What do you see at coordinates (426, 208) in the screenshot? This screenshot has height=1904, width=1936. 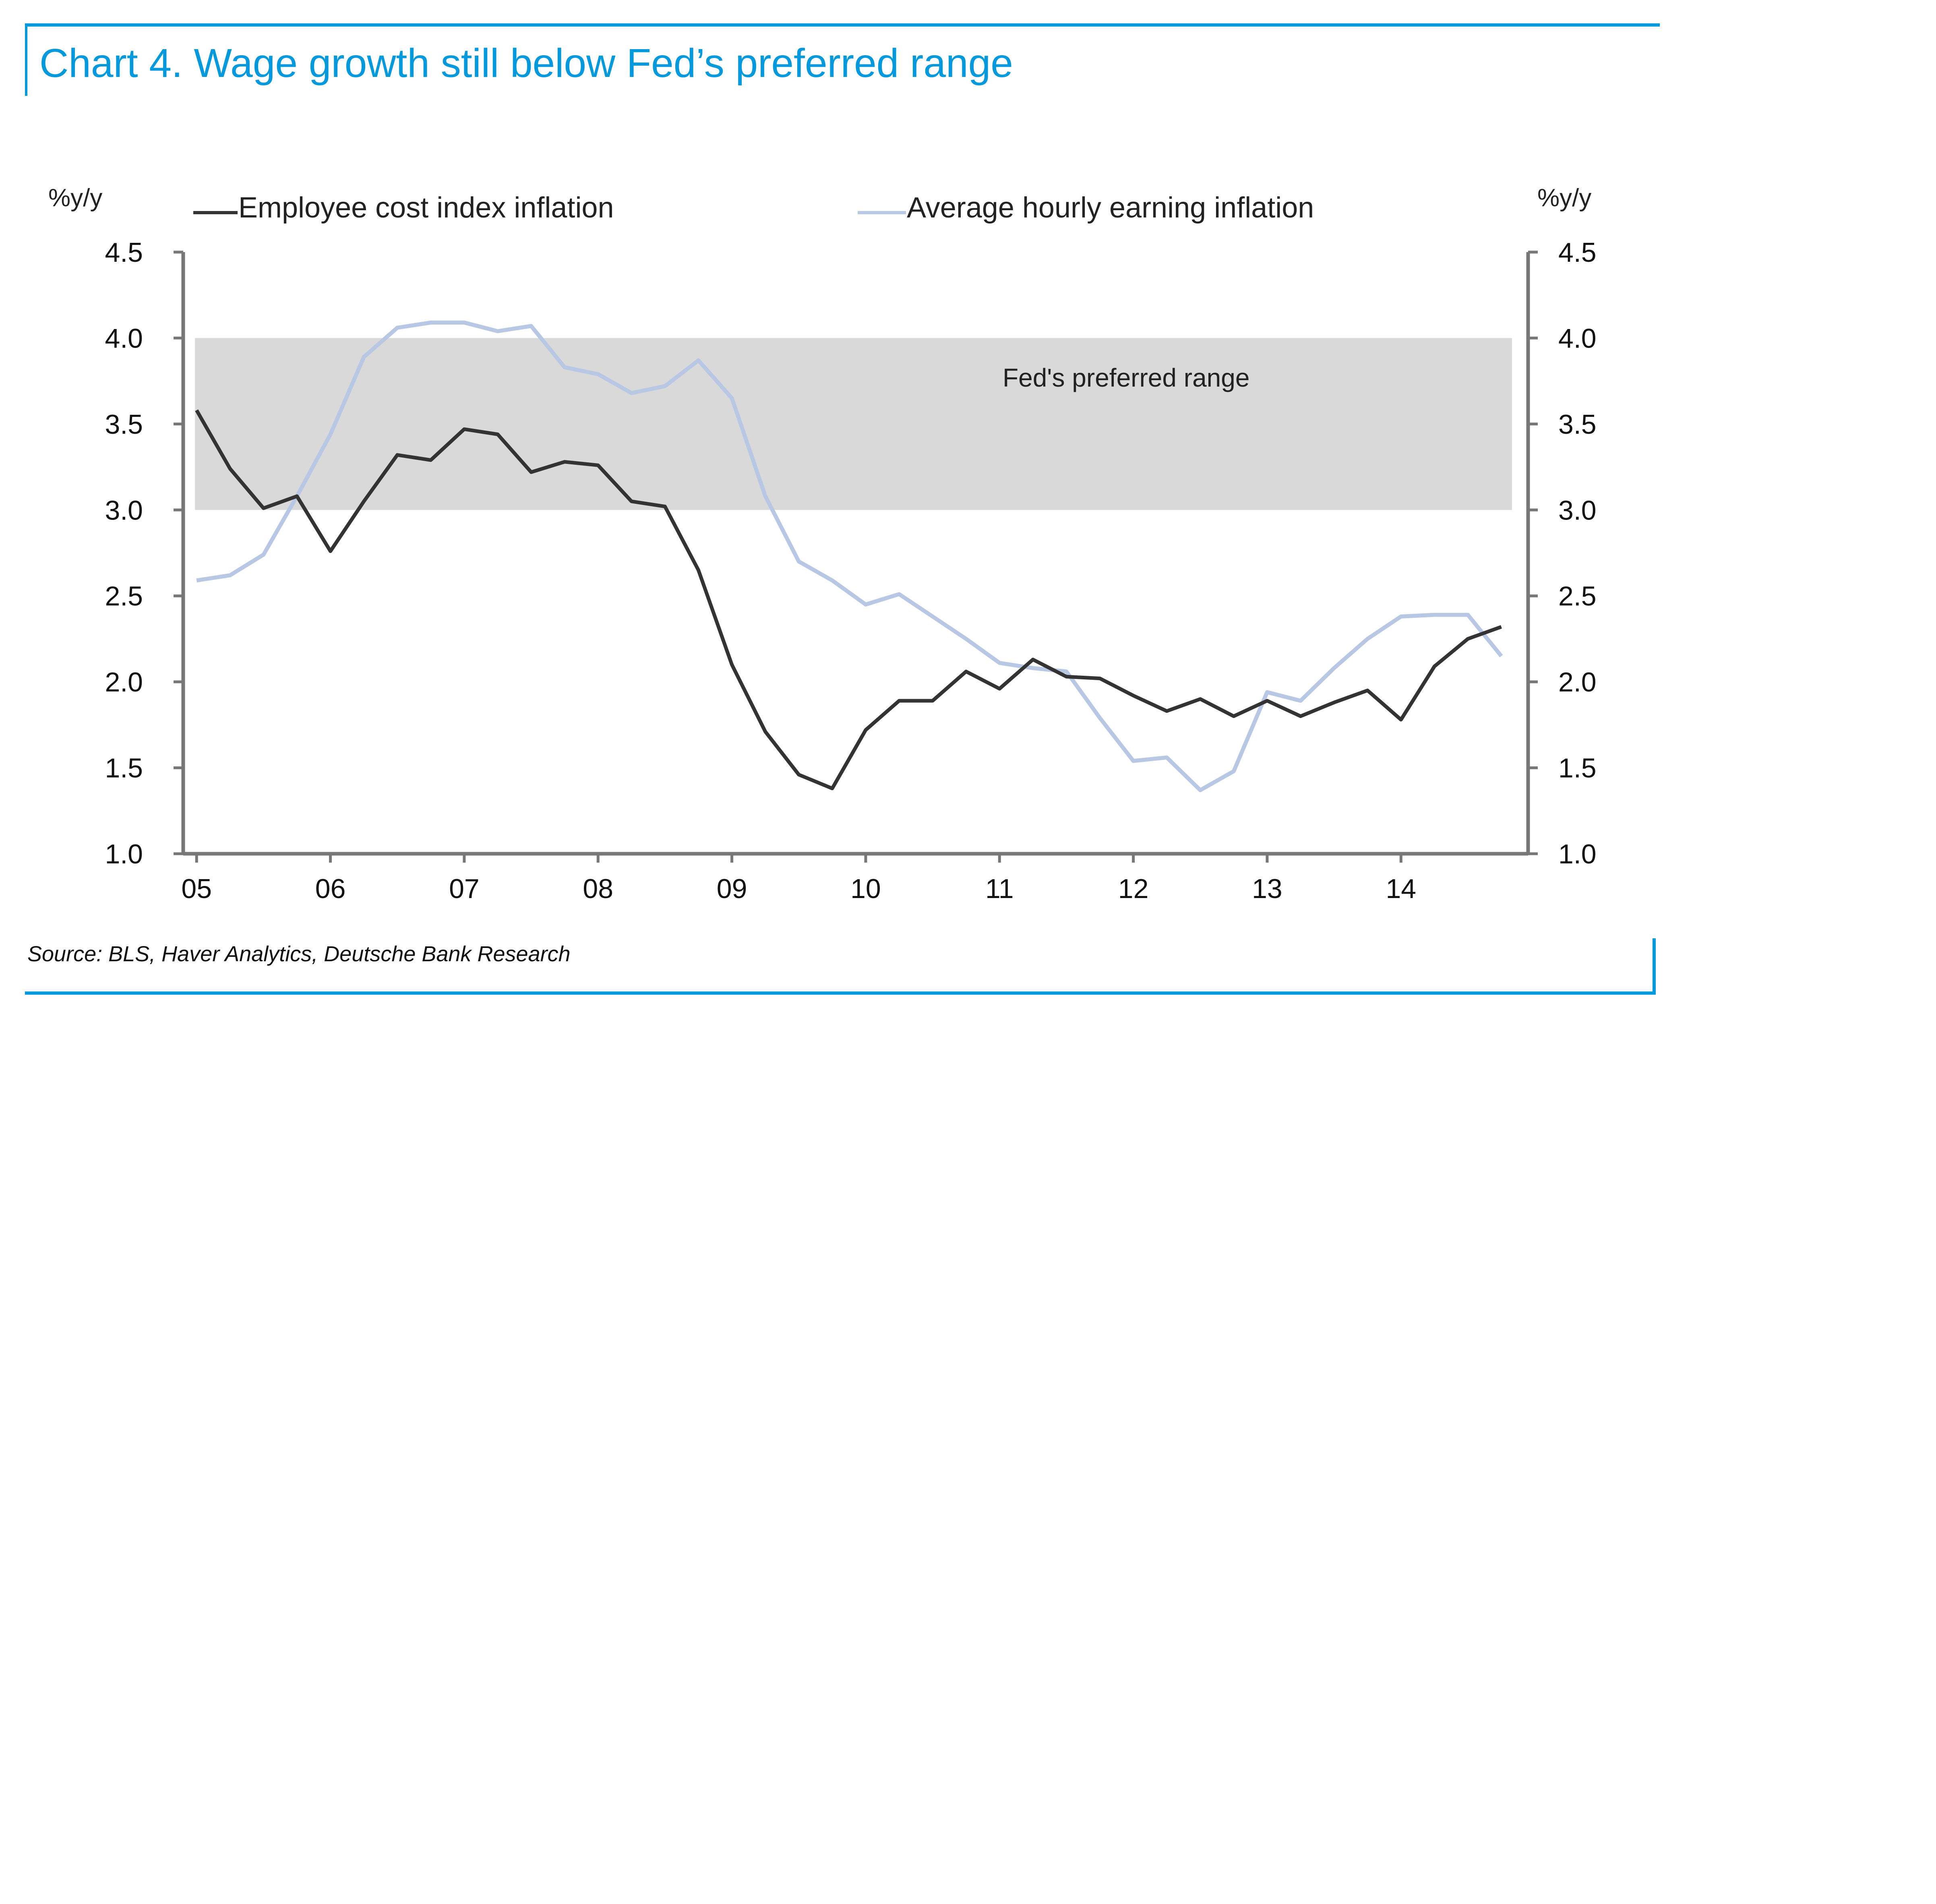 I see `legend-label-eci: Employee cost index inflation` at bounding box center [426, 208].